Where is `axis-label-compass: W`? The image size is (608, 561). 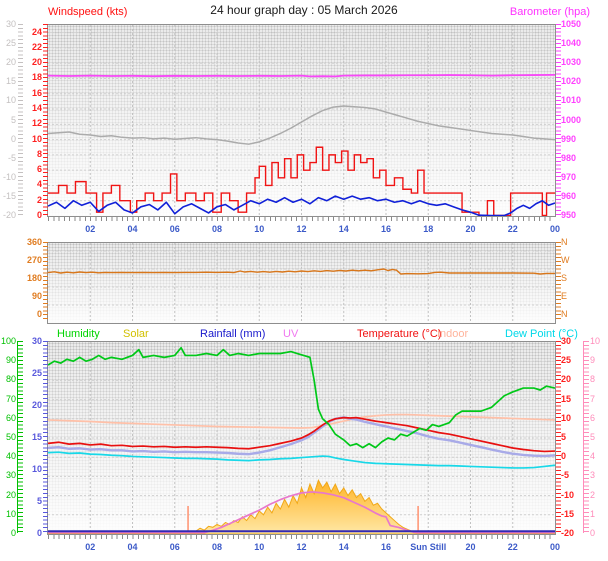
axis-label-compass: W is located at coordinates (565, 260).